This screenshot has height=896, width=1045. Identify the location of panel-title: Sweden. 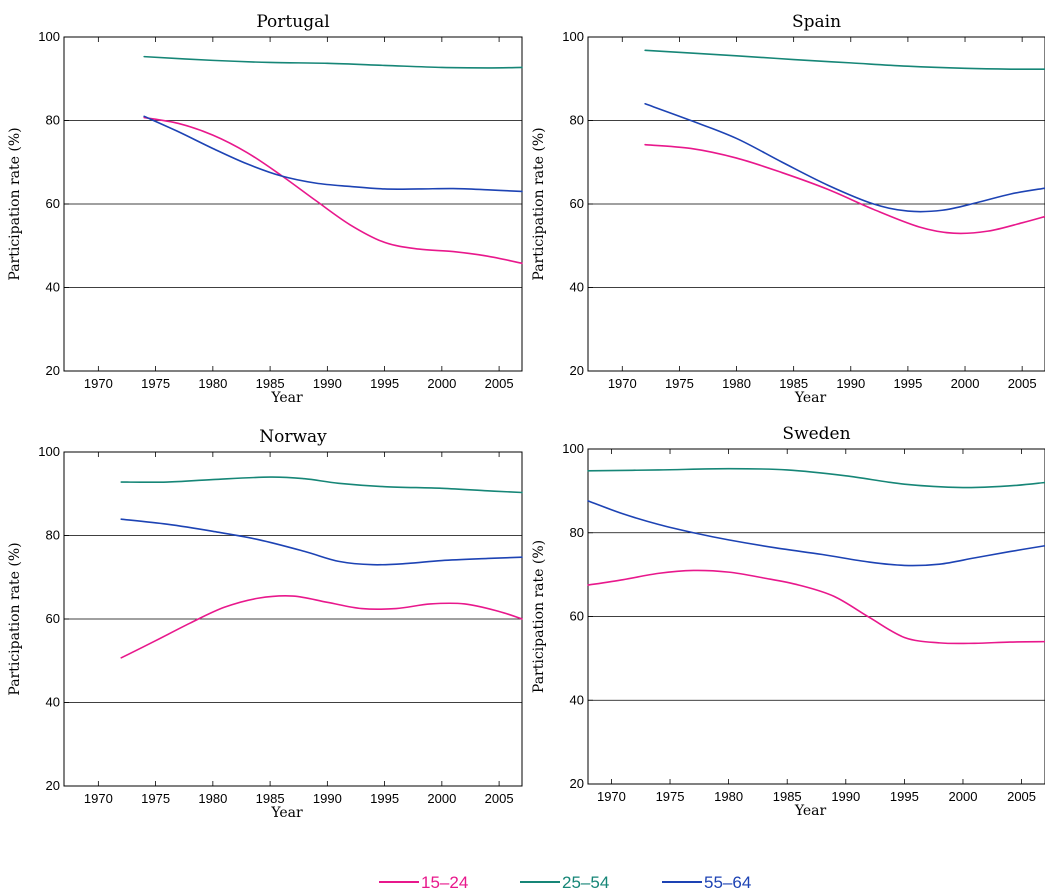
(816, 434).